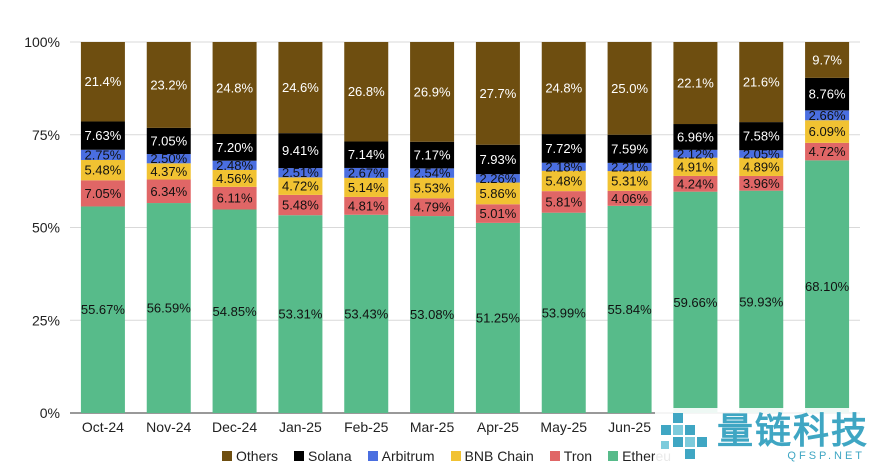 This screenshot has width=874, height=469. I want to click on data-label: 51.25%, so click(498, 317).